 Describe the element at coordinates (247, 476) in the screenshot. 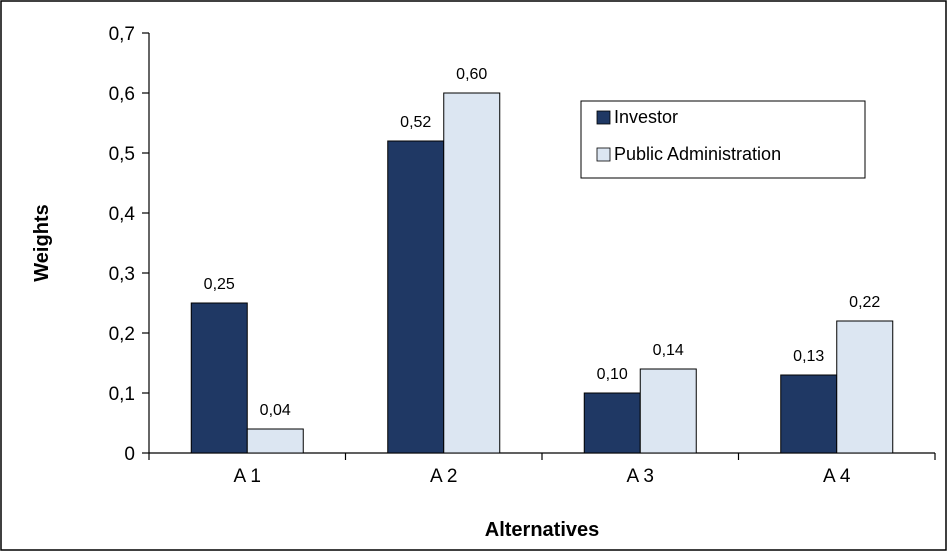

I see `x-tick-label: A 1` at that location.